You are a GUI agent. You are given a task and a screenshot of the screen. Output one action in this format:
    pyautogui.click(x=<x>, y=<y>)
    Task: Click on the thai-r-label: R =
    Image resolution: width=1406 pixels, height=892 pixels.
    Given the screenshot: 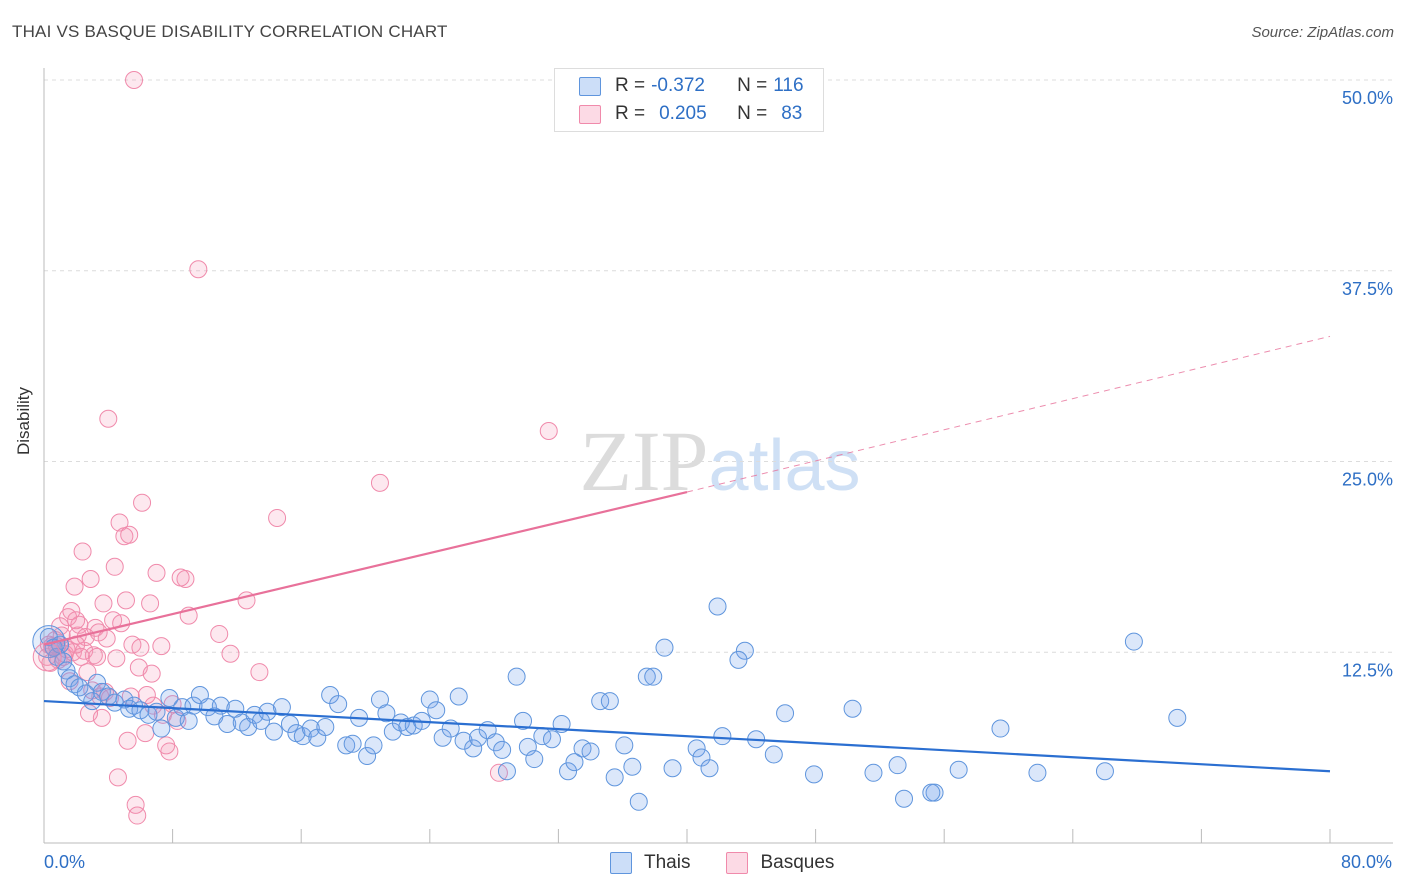 What is the action you would take?
    pyautogui.click(x=630, y=85)
    